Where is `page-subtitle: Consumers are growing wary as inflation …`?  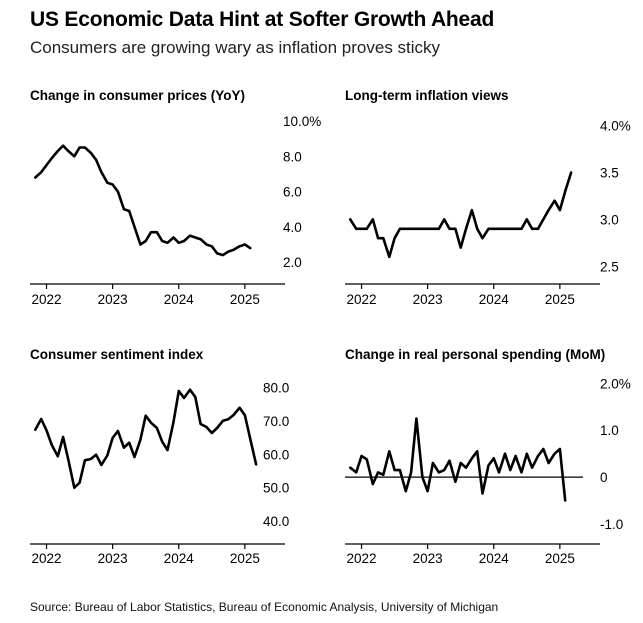
page-subtitle: Consumers are growing wary as inflation … is located at coordinates (235, 47).